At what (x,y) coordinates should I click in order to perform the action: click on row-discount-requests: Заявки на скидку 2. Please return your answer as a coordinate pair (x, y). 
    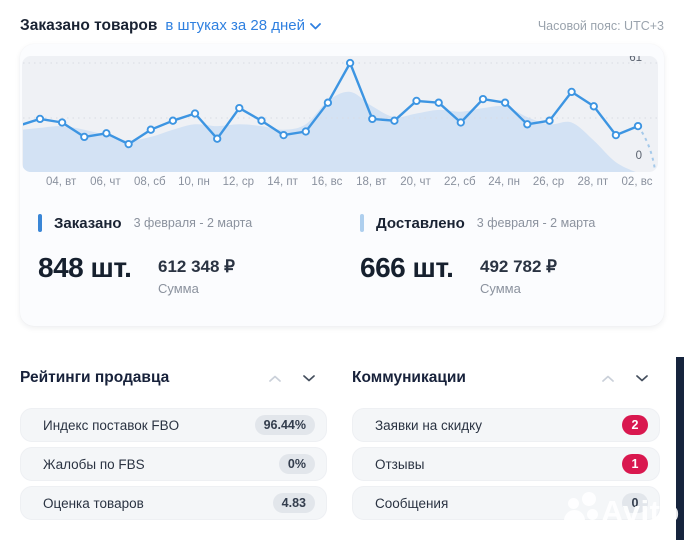
    Looking at the image, I should click on (506, 425).